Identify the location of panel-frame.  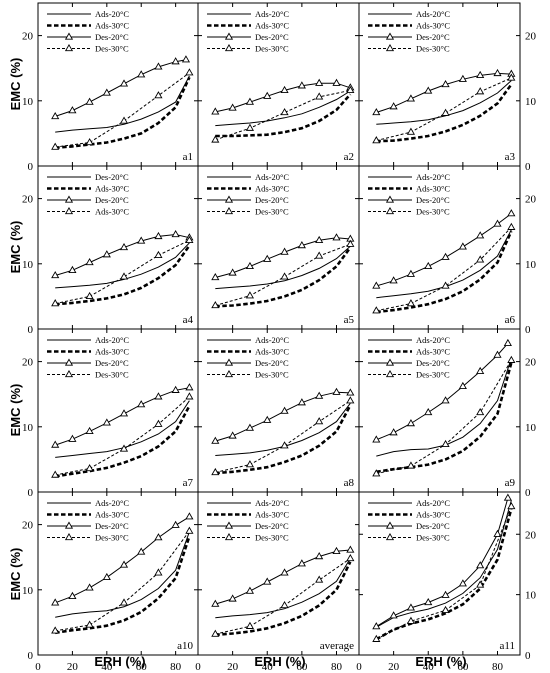
(439, 573).